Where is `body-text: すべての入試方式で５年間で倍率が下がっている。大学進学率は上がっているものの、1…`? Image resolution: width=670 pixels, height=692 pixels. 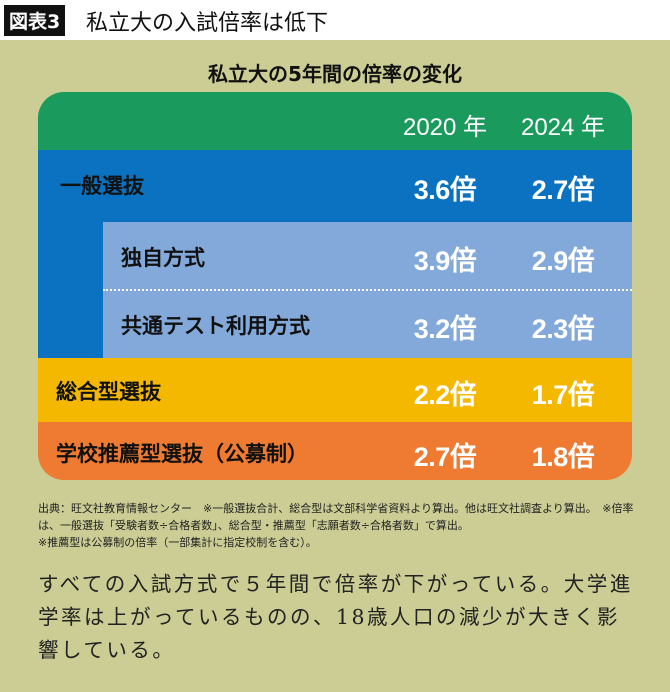
body-text: すべての入試方式で５年間で倍率が下がっている。大学進学率は上がっているものの、1… is located at coordinates (335, 617).